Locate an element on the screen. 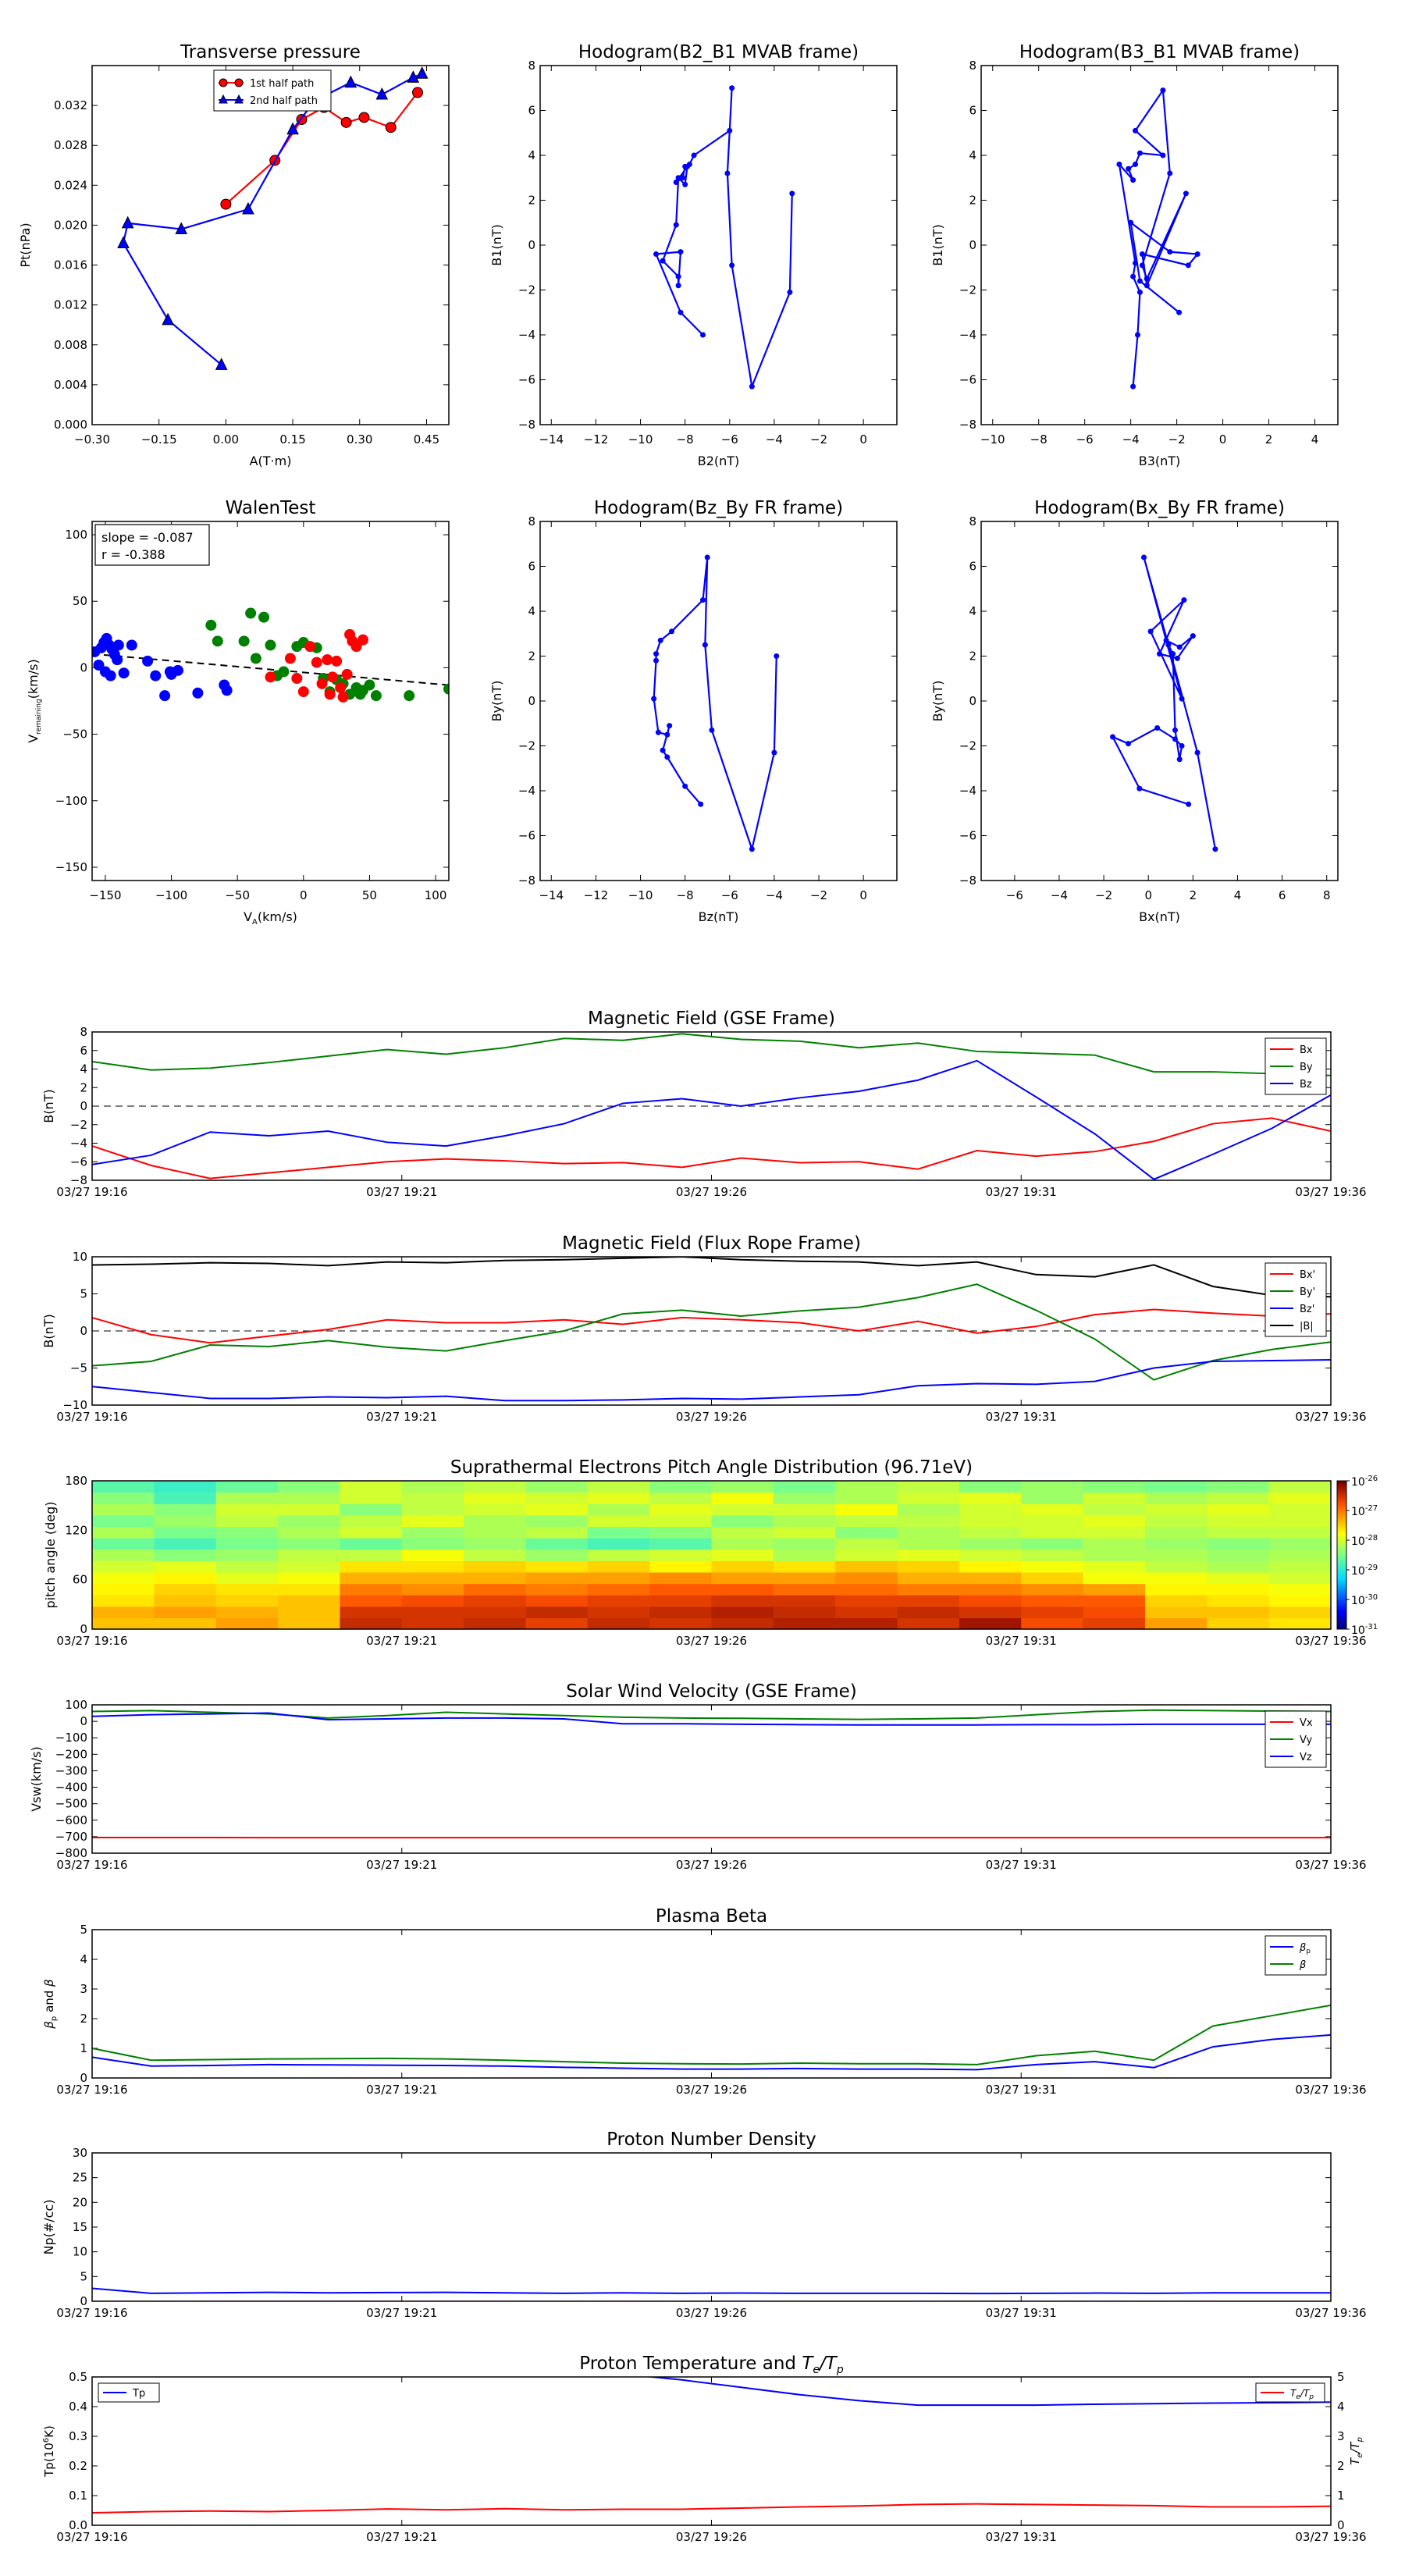  y-axis-label: Vremaining(km/s) is located at coordinates (34, 700).